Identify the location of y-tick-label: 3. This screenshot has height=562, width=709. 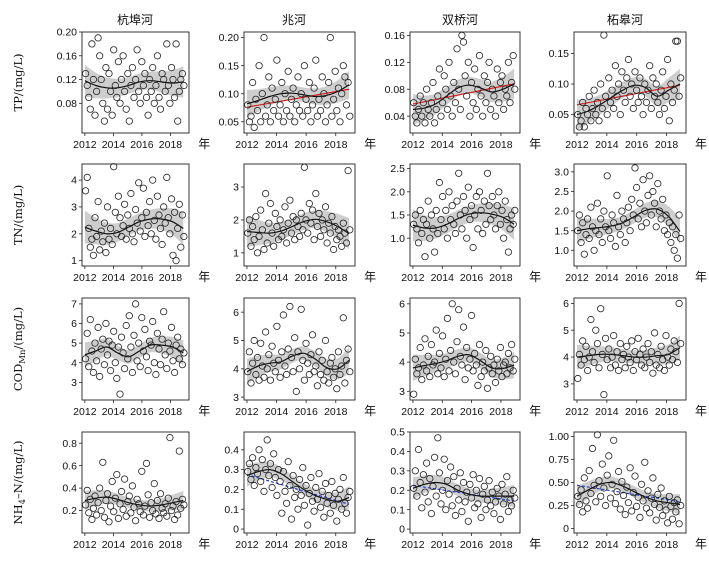
(74, 208).